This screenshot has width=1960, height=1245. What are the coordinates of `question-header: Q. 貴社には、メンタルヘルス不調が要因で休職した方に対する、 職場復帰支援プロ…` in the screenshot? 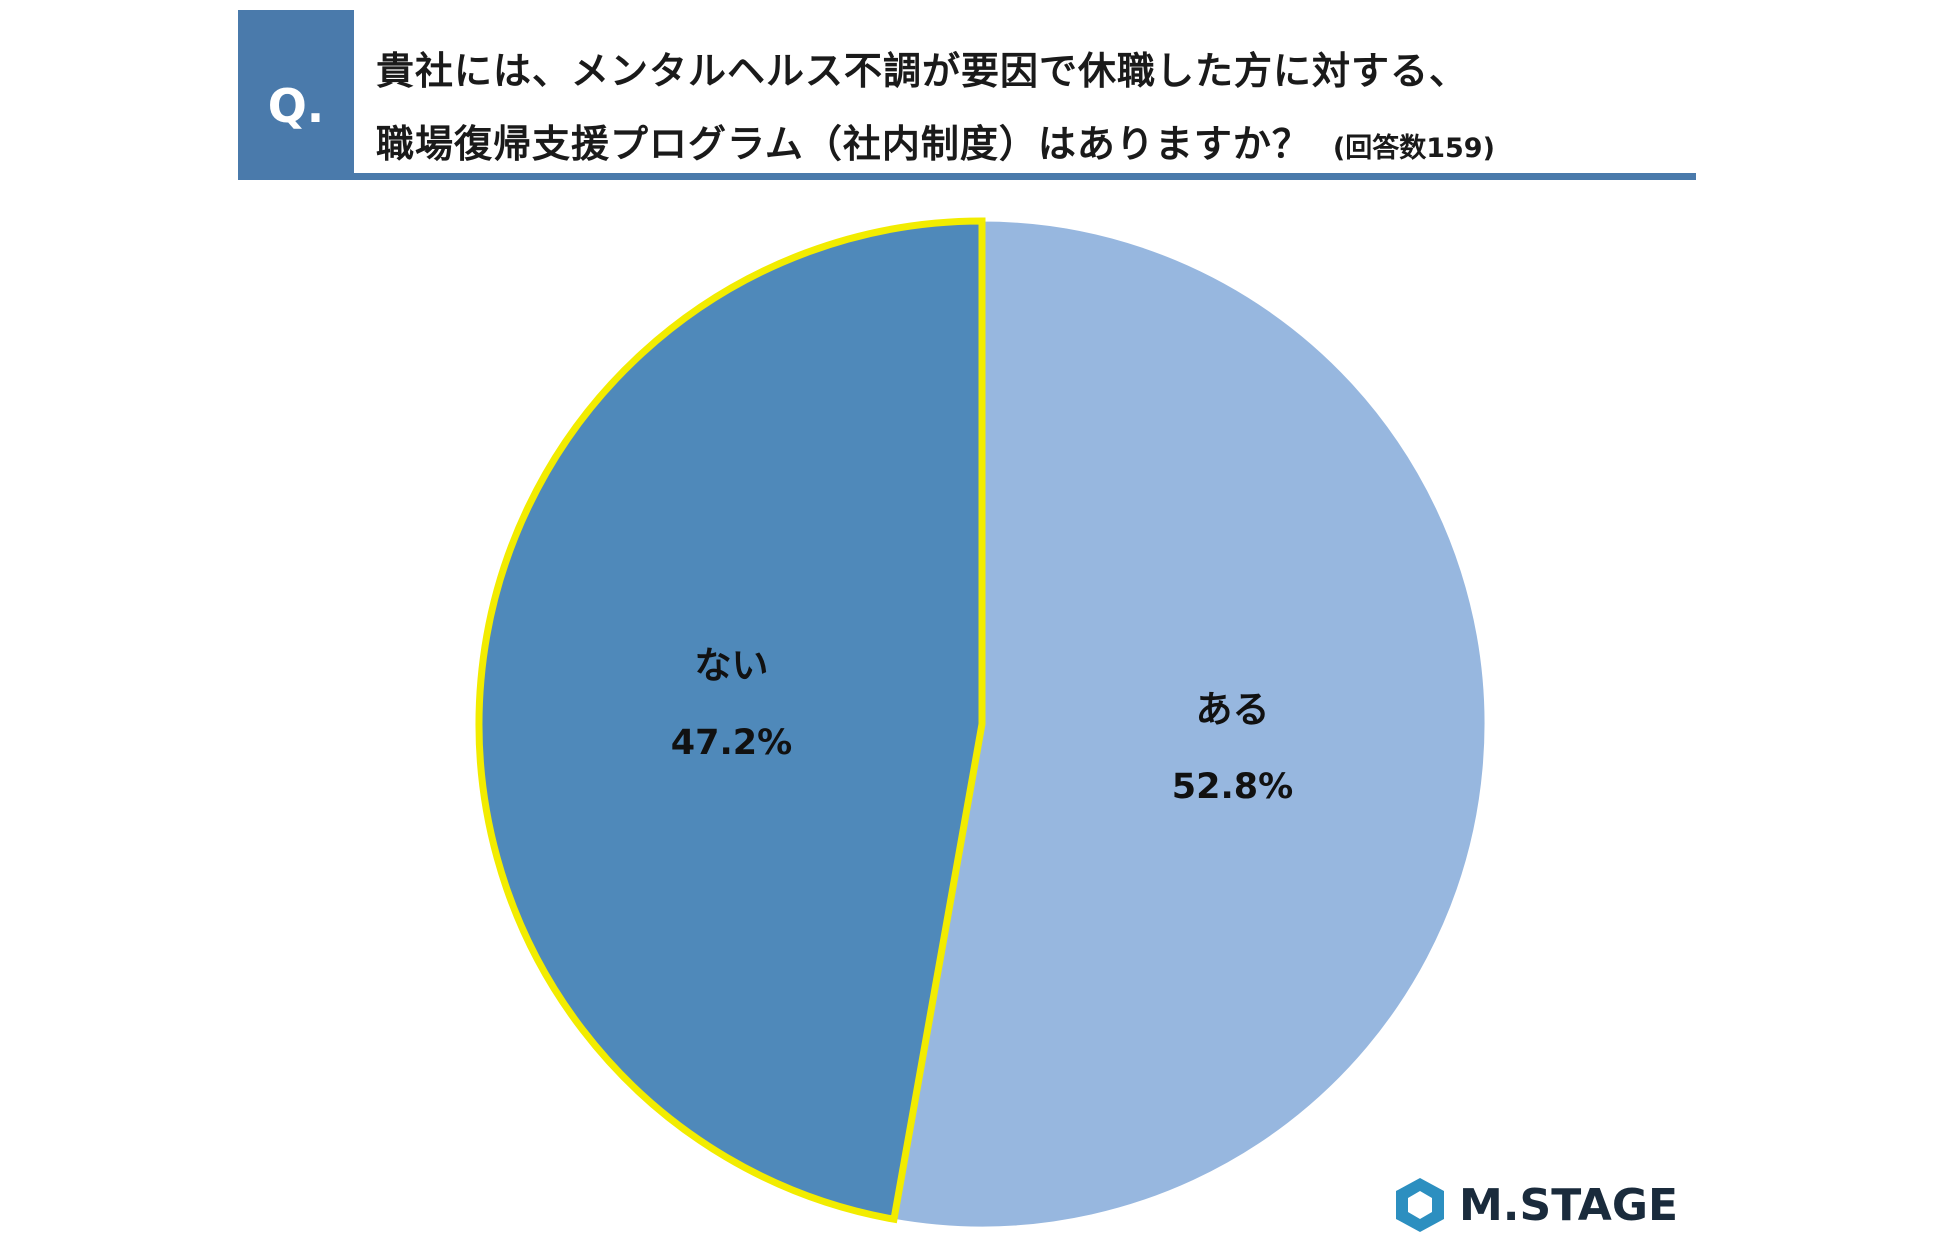 It's located at (967, 95).